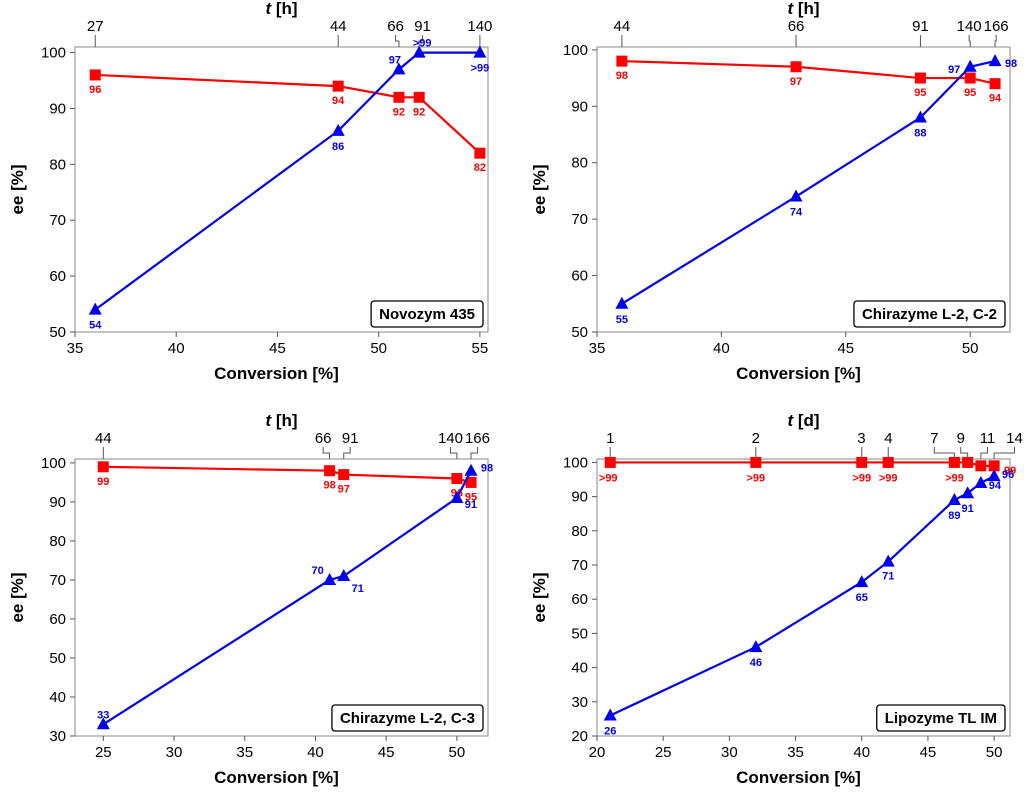  What do you see at coordinates (287, 598) in the screenshot?
I see `series-line-blue` at bounding box center [287, 598].